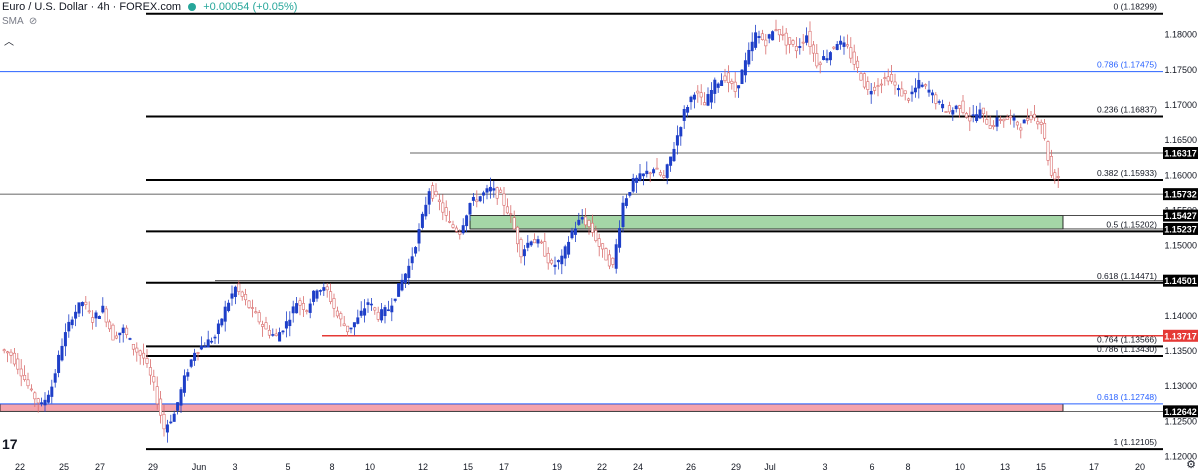 The image size is (1200, 474). What do you see at coordinates (9, 42) in the screenshot?
I see `collapse-legend-icon: ︿` at bounding box center [9, 42].